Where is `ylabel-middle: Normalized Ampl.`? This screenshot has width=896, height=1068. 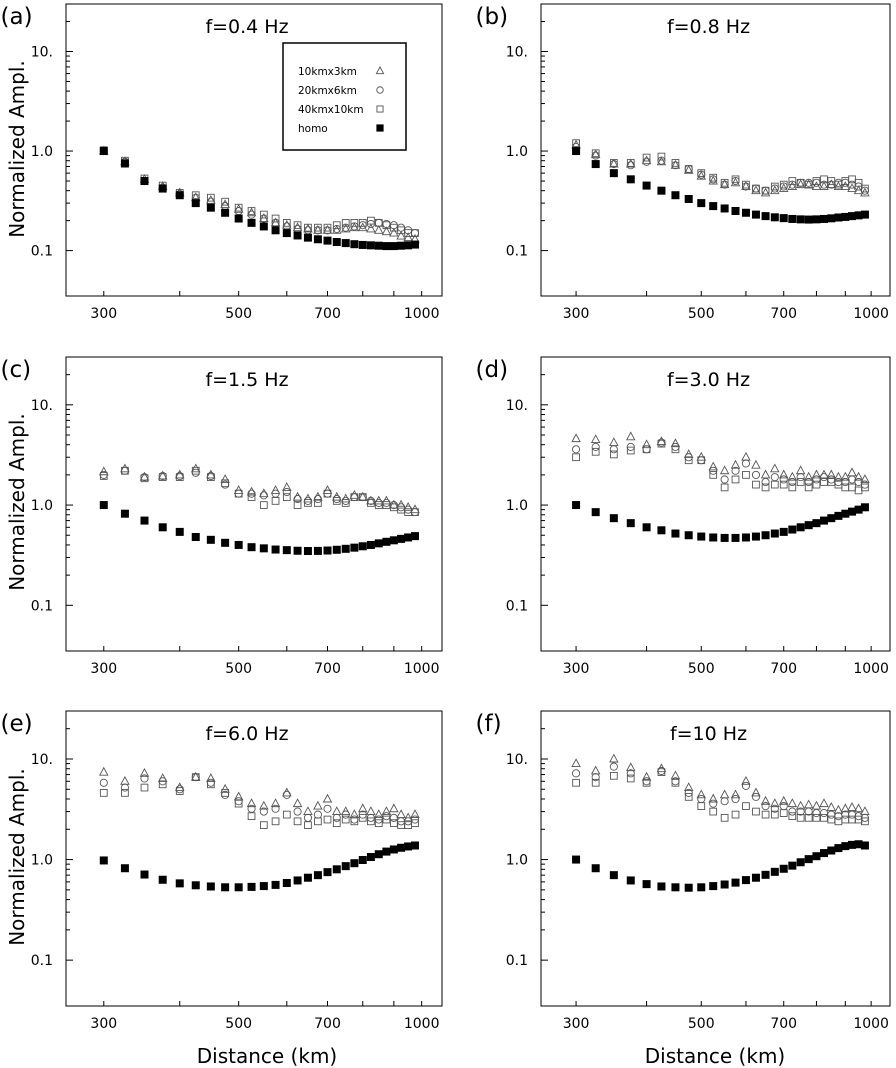 ylabel-middle: Normalized Ampl. is located at coordinates (17, 502).